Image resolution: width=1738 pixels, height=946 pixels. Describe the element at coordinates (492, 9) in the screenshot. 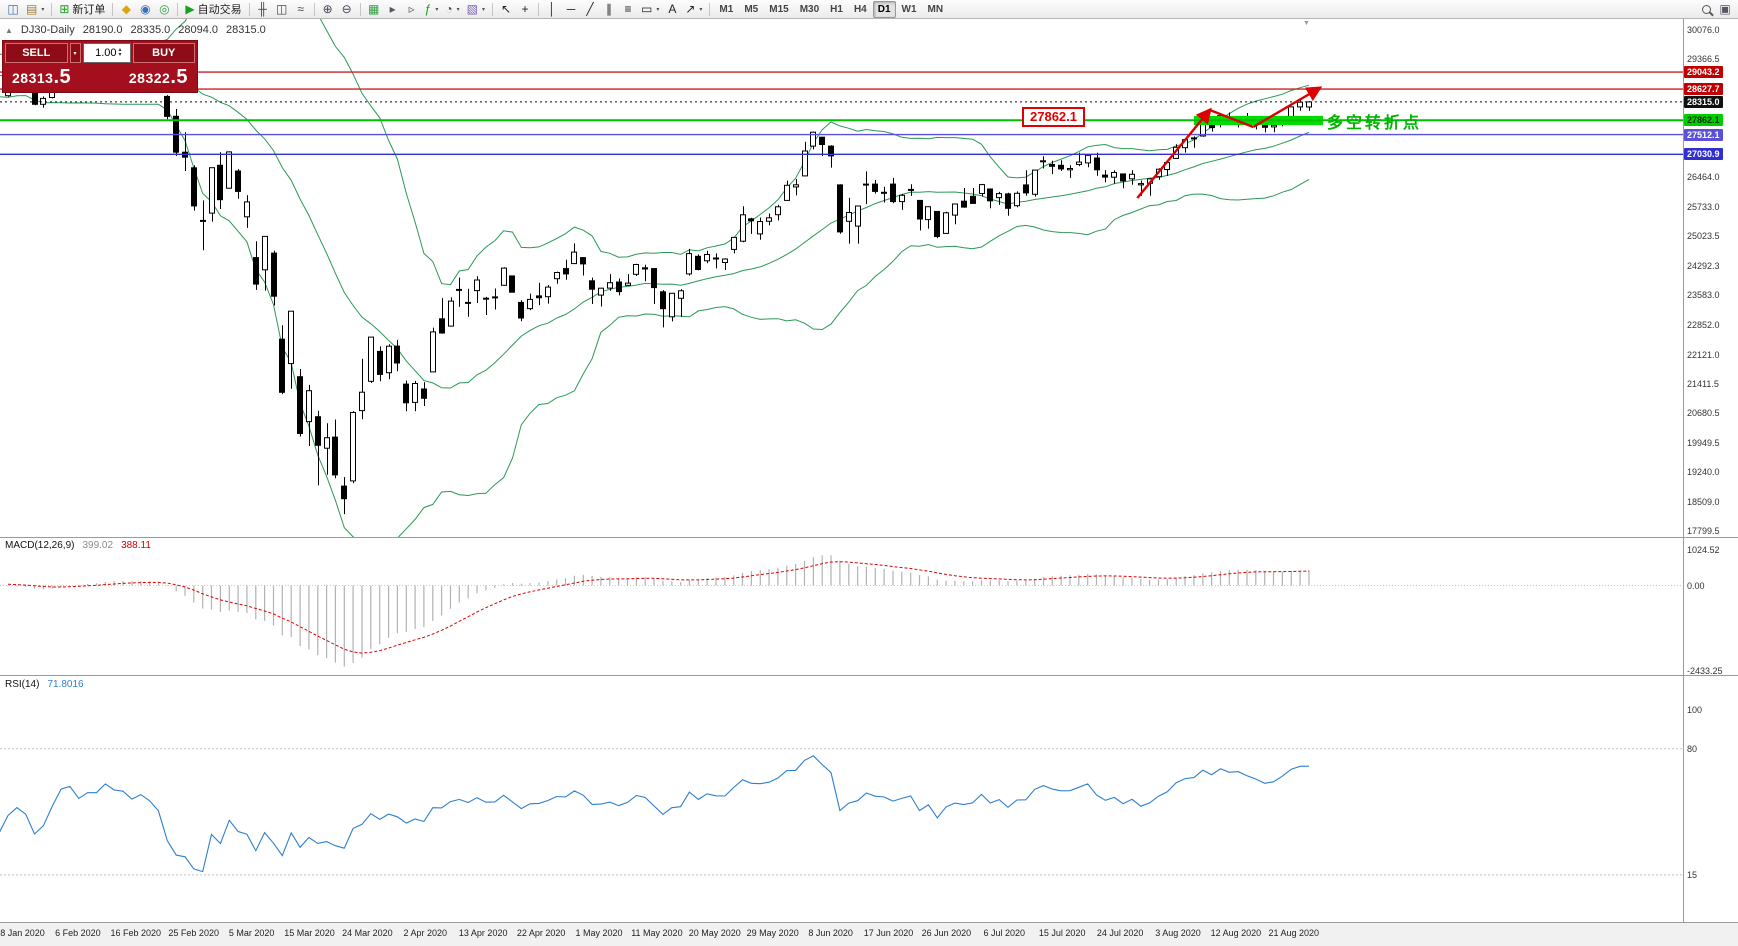

I see `toolbar-separator` at that location.